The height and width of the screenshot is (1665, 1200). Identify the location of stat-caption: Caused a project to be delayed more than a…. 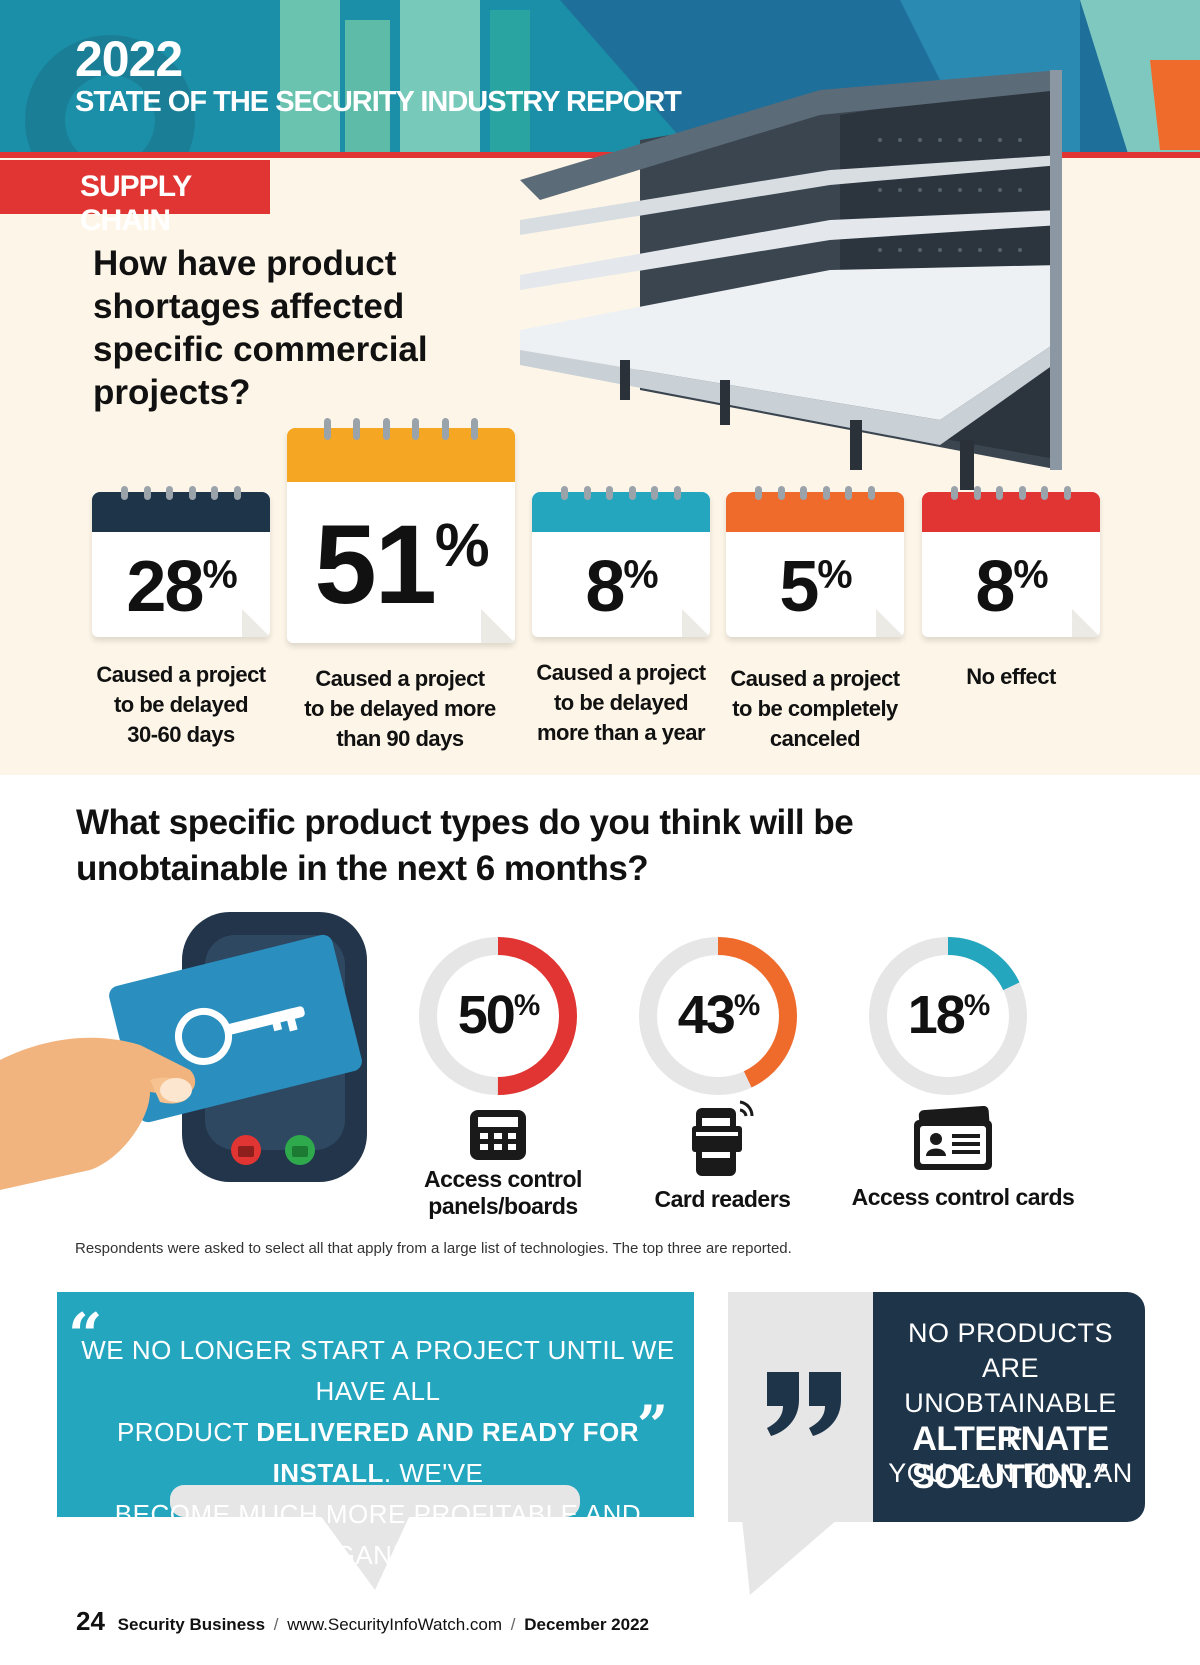
(621, 702).